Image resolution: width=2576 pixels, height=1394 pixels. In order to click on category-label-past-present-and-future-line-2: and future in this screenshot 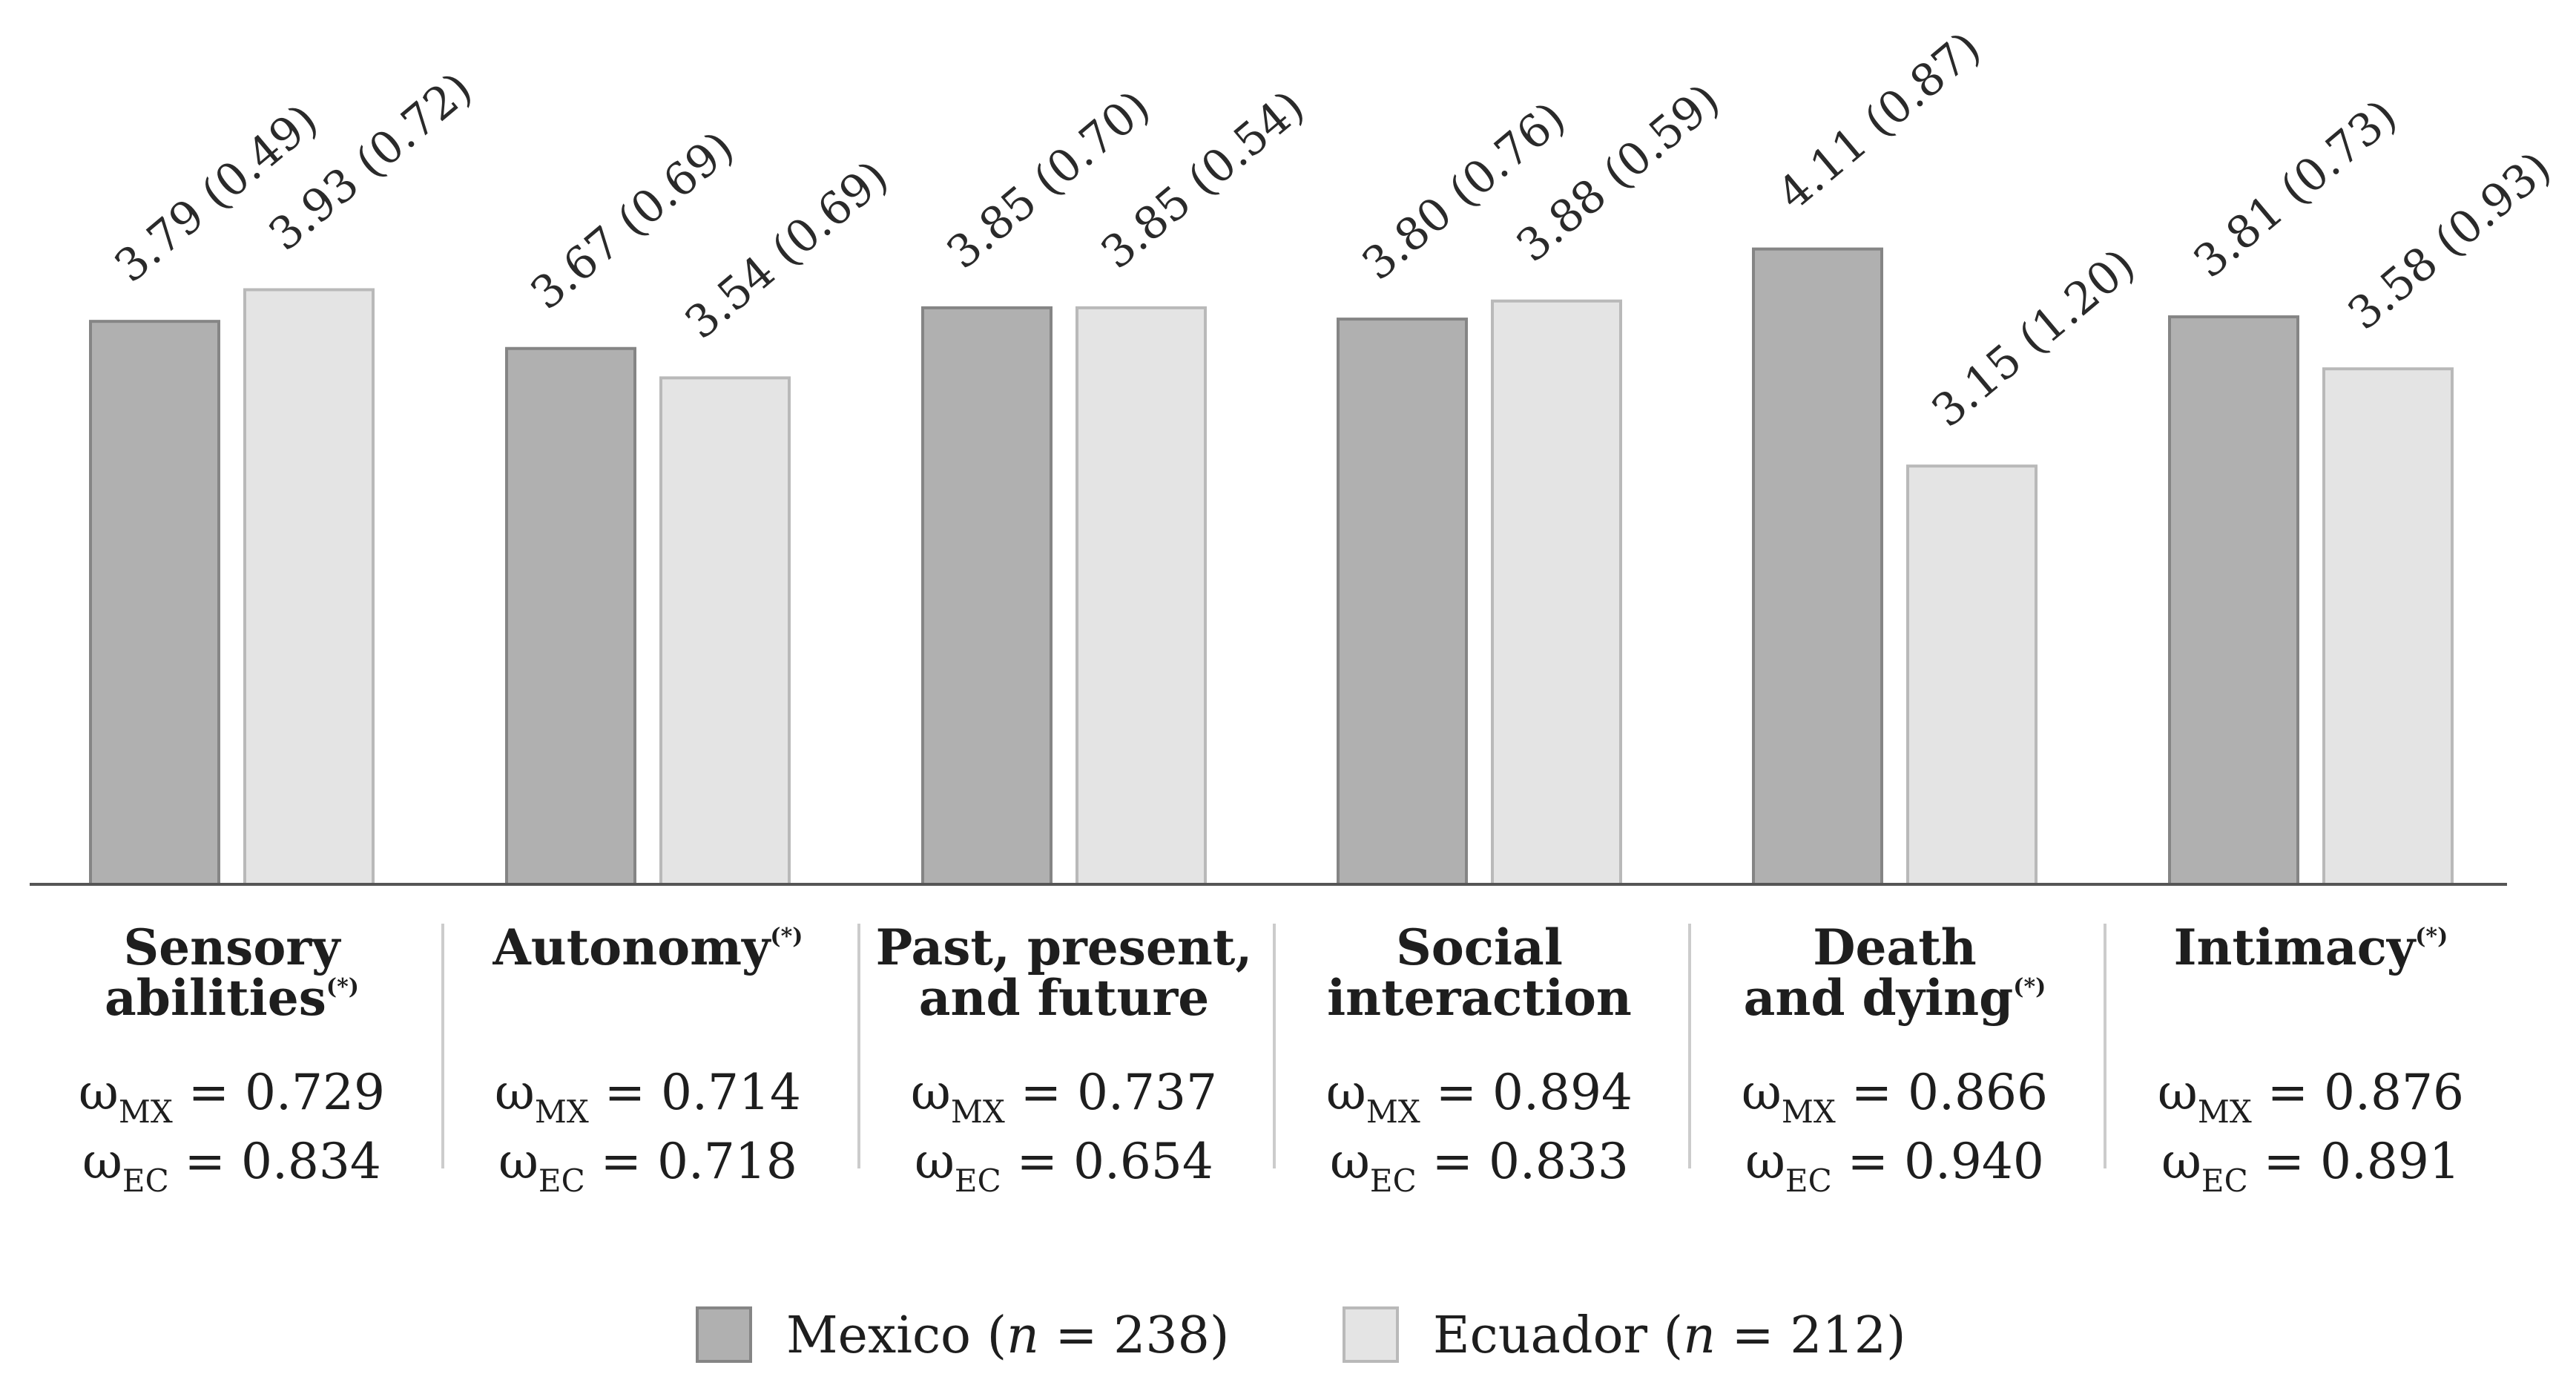, I will do `click(1065, 998)`.